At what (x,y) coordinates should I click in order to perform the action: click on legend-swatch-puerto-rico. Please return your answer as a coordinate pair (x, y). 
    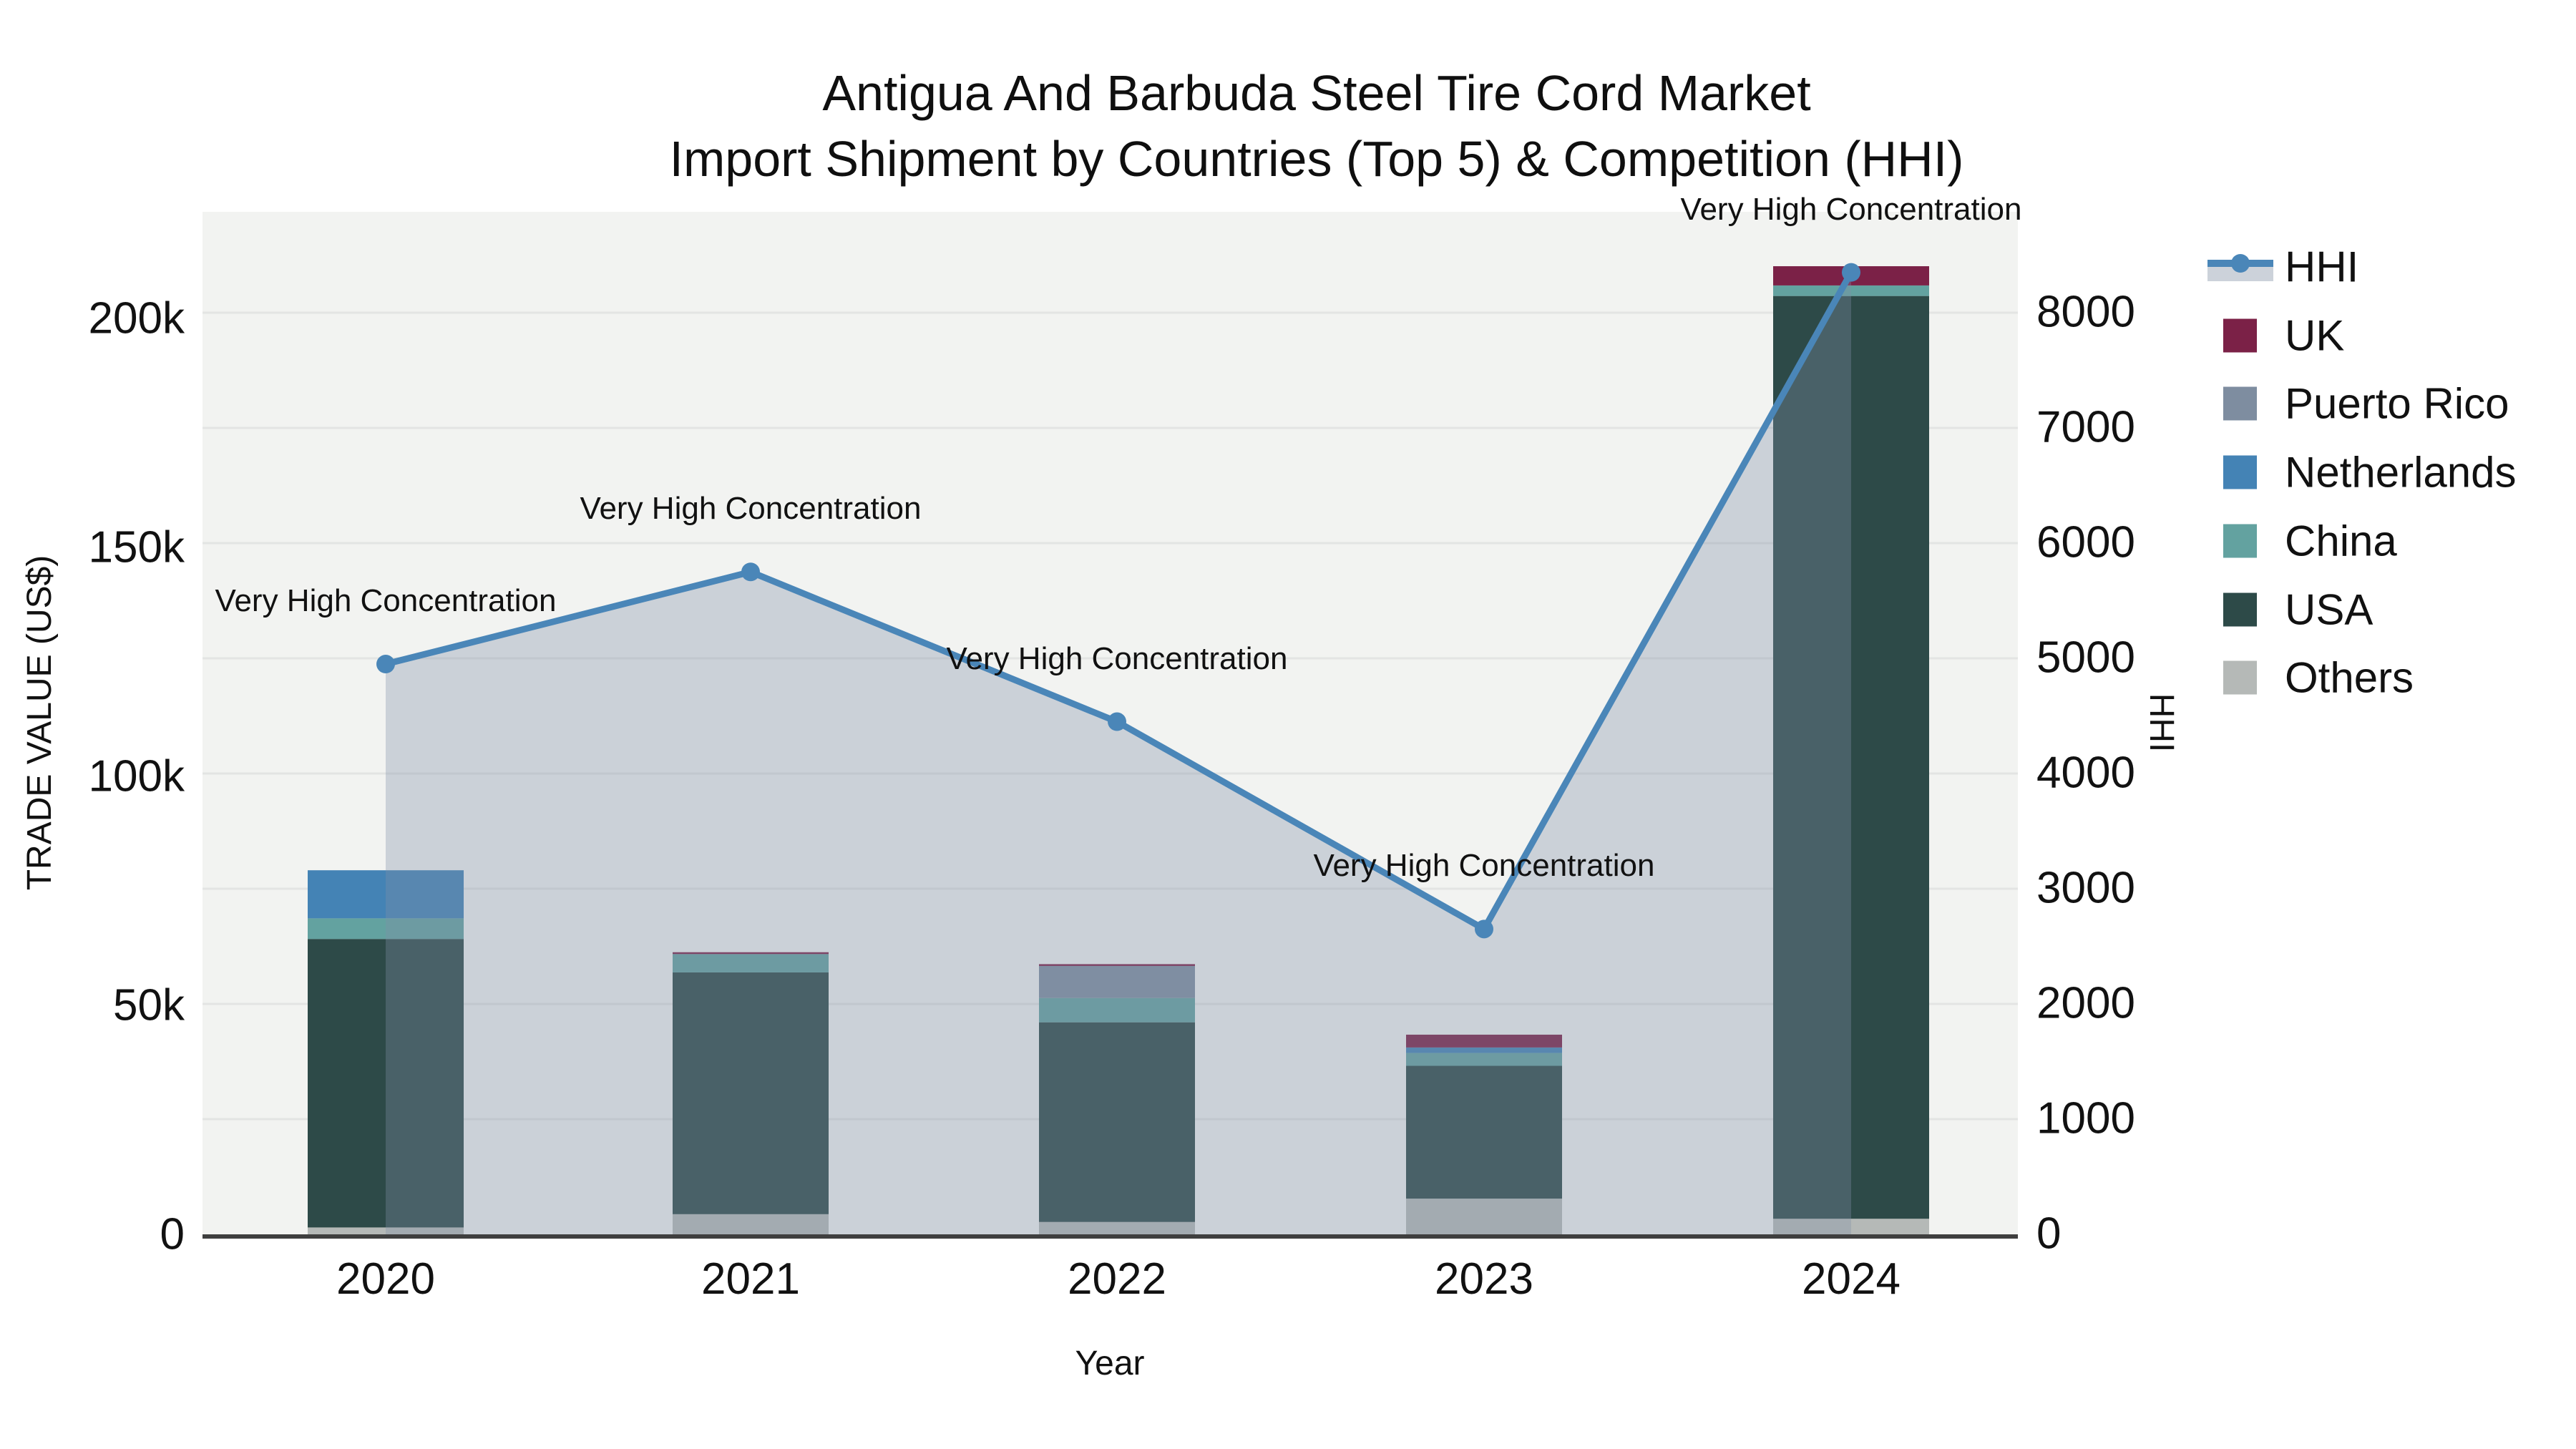
    Looking at the image, I should click on (2240, 403).